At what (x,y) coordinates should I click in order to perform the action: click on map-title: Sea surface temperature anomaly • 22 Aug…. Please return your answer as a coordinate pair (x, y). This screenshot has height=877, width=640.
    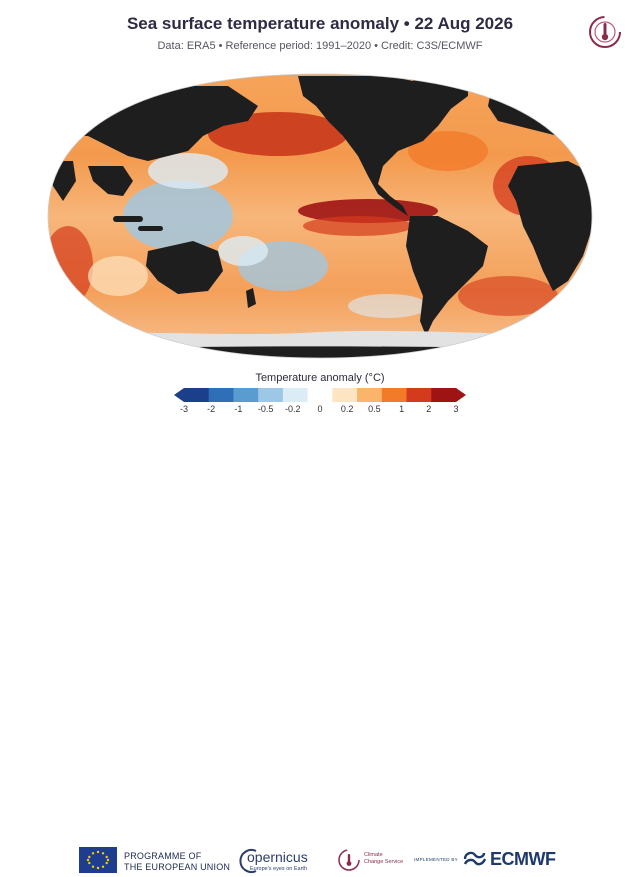
    Looking at the image, I should click on (320, 23).